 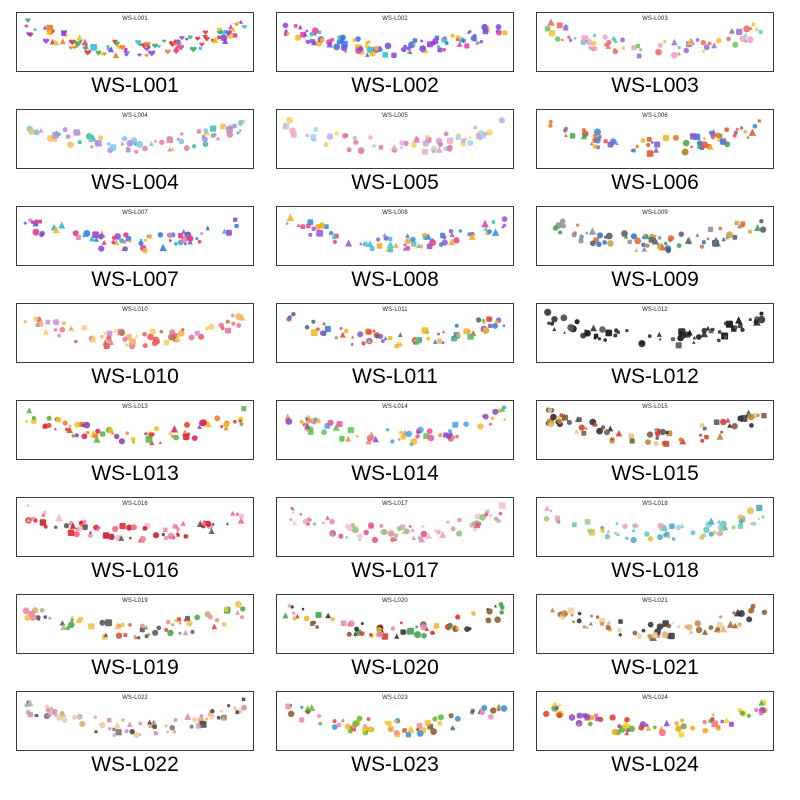 What do you see at coordinates (655, 236) in the screenshot?
I see `tattoo-sheet-robots: WS-L009` at bounding box center [655, 236].